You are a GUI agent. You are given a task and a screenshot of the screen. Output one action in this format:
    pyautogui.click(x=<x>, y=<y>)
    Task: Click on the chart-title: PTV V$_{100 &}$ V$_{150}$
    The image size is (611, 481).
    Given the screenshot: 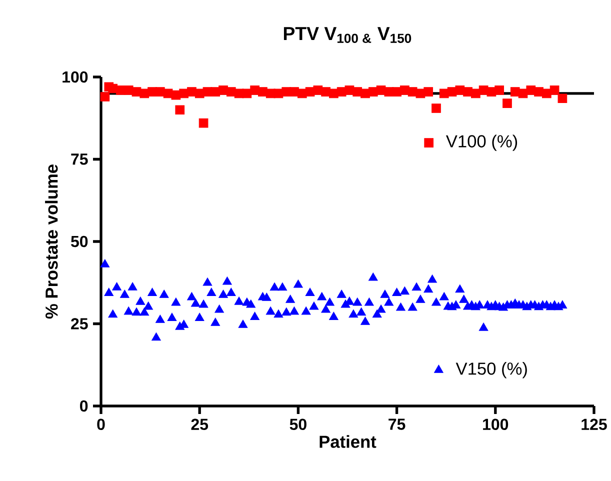 What is the action you would take?
    pyautogui.click(x=348, y=35)
    